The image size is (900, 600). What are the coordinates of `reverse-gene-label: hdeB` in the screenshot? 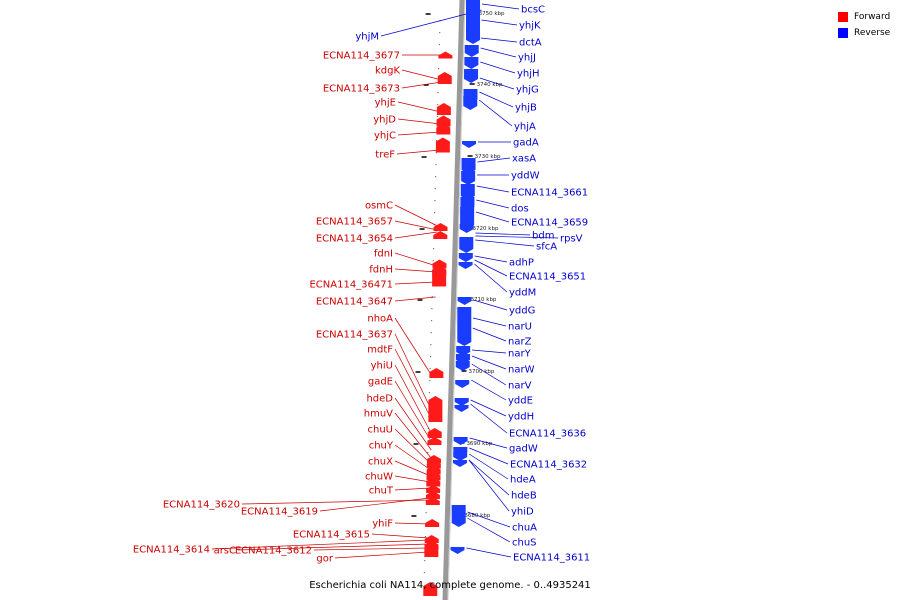 It's located at (524, 496).